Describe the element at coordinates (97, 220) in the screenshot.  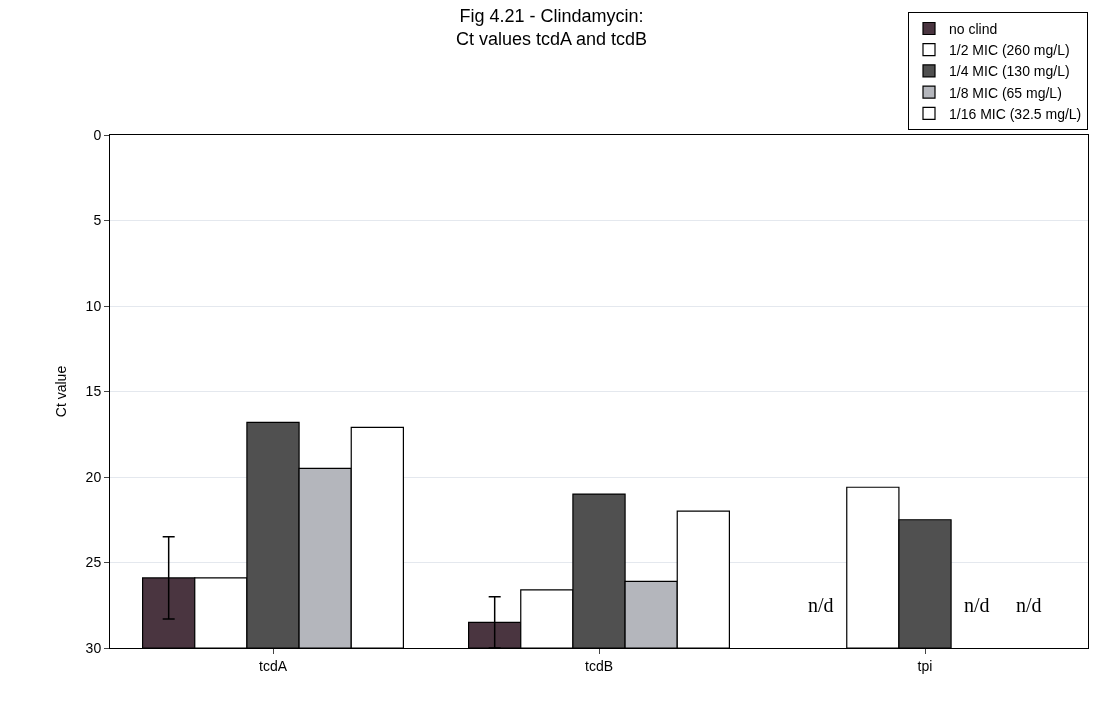
I see `y-tick-label: 5` at that location.